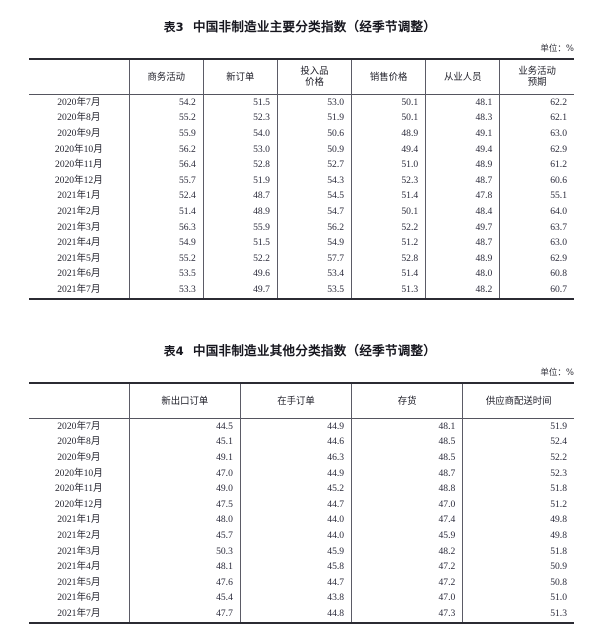  What do you see at coordinates (79, 426) in the screenshot?
I see `row-label: 2020年7月` at bounding box center [79, 426].